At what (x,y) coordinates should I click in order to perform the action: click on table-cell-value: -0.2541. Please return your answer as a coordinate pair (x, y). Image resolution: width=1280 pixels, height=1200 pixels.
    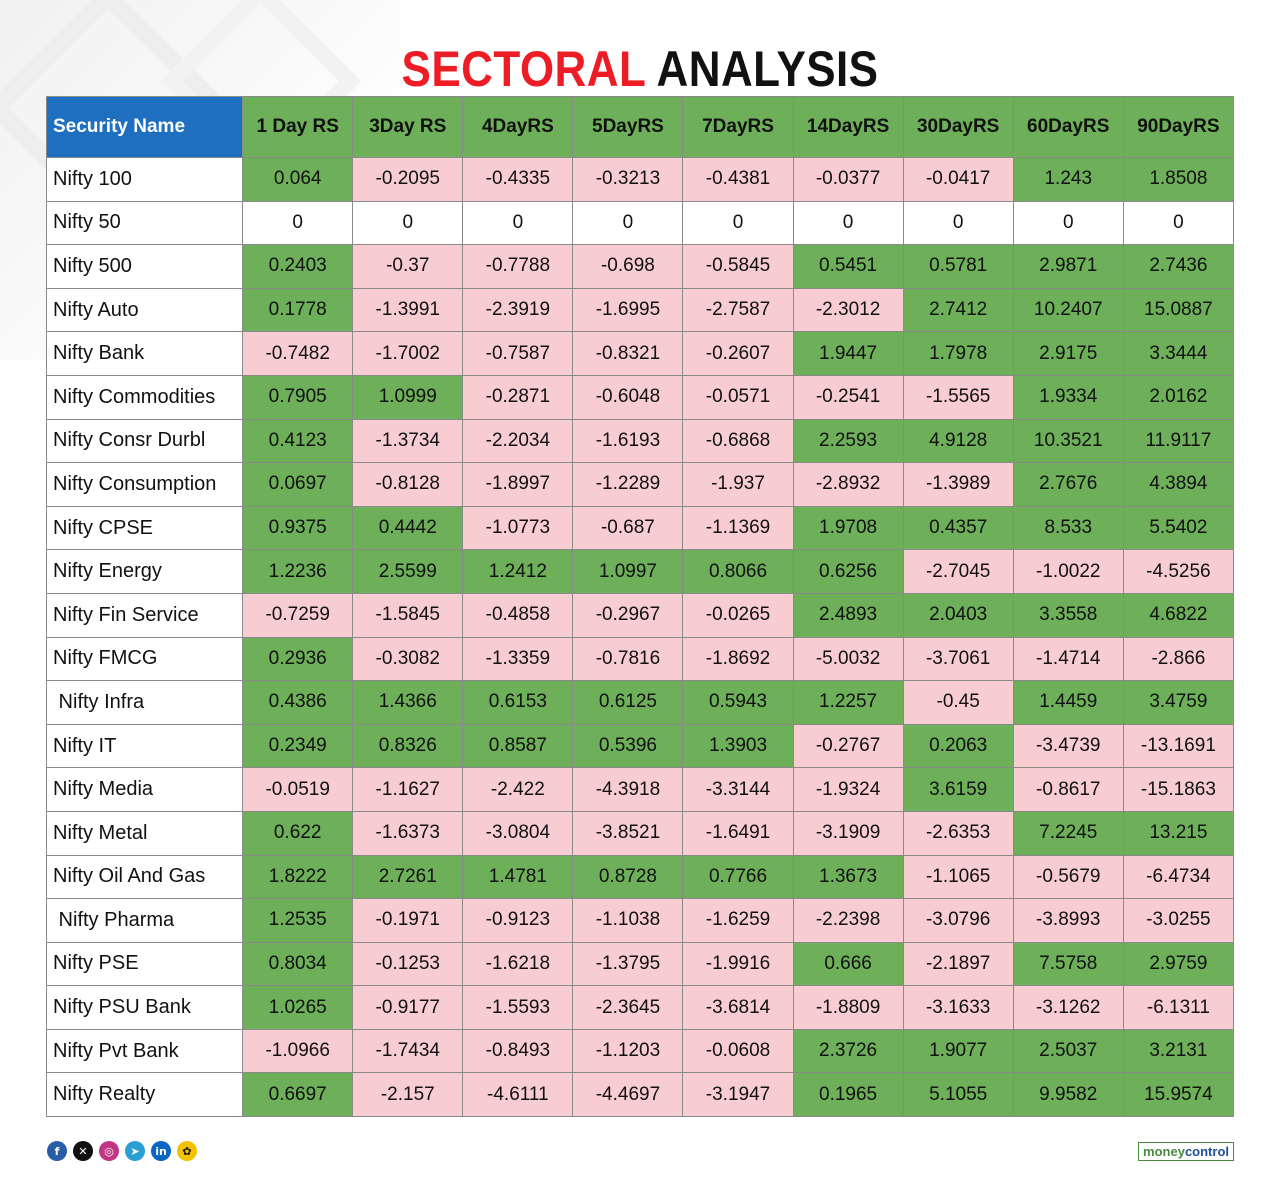
    Looking at the image, I should click on (848, 397).